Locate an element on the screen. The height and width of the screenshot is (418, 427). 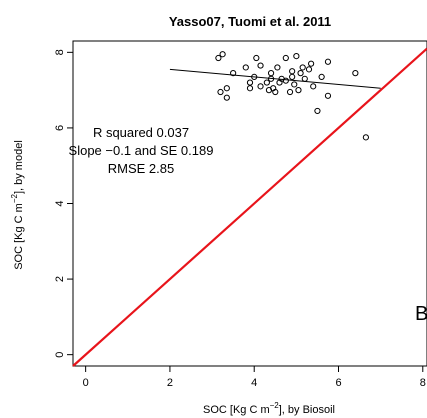
y-tick-label: 8 is located at coordinates (60, 52).